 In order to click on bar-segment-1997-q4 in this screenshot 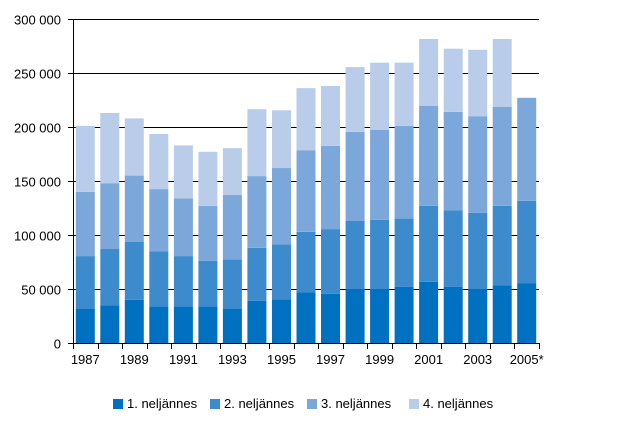, I will do `click(330, 116)`.